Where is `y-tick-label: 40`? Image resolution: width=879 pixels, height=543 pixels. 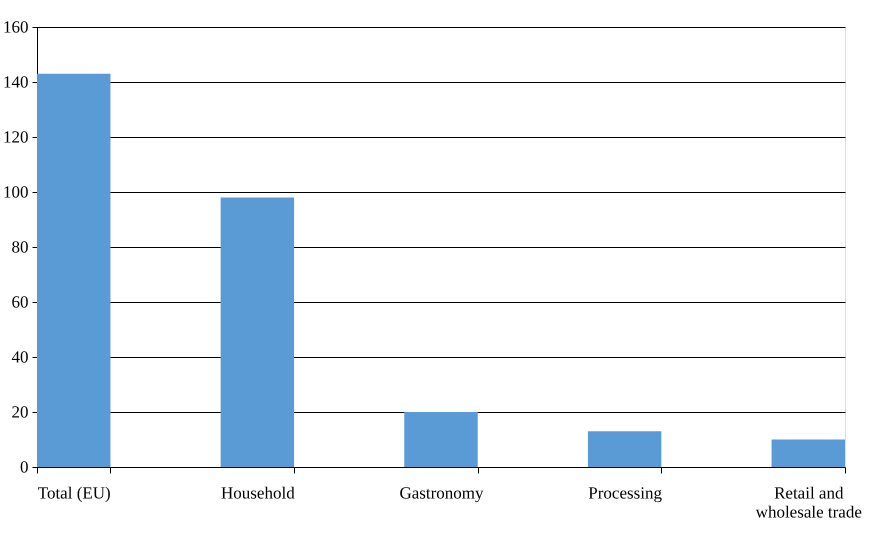 y-tick-label: 40 is located at coordinates (20, 357).